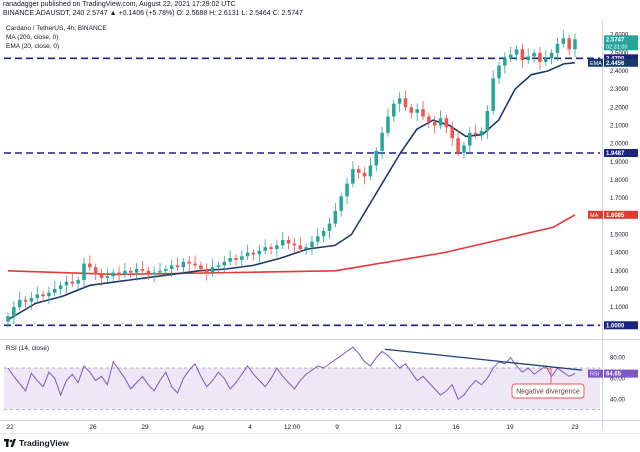  Describe the element at coordinates (548, 368) in the screenshot. I see `annotation-pointer` at that location.